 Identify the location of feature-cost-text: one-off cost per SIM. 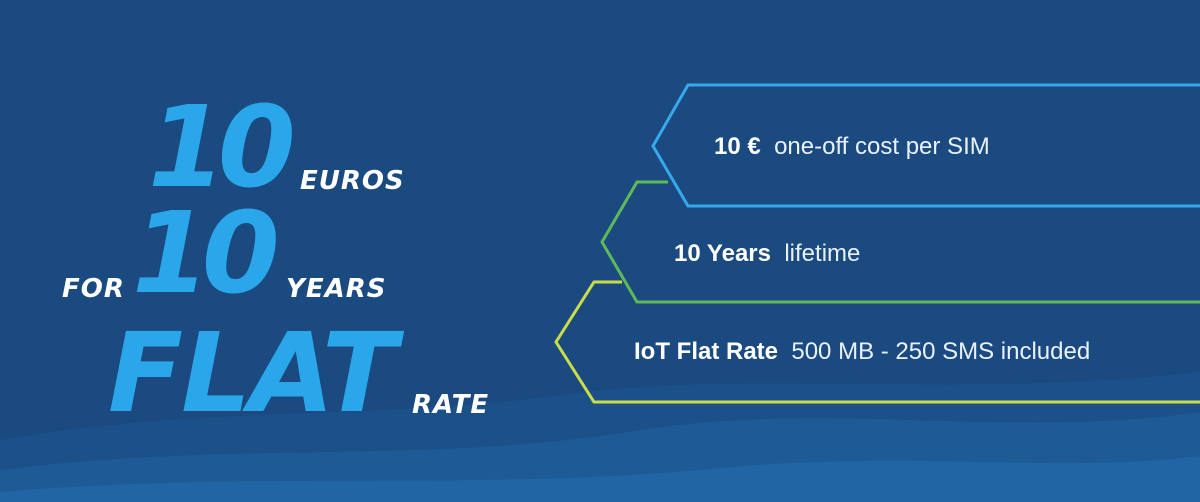
(882, 146).